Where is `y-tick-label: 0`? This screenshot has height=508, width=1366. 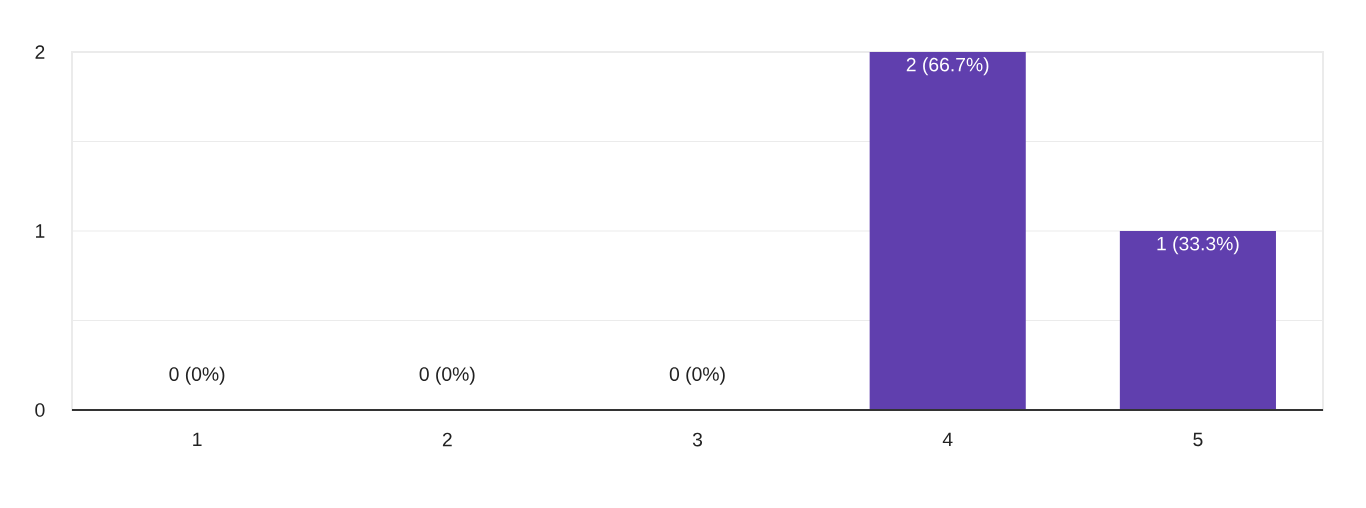
y-tick-label: 0 is located at coordinates (40, 410).